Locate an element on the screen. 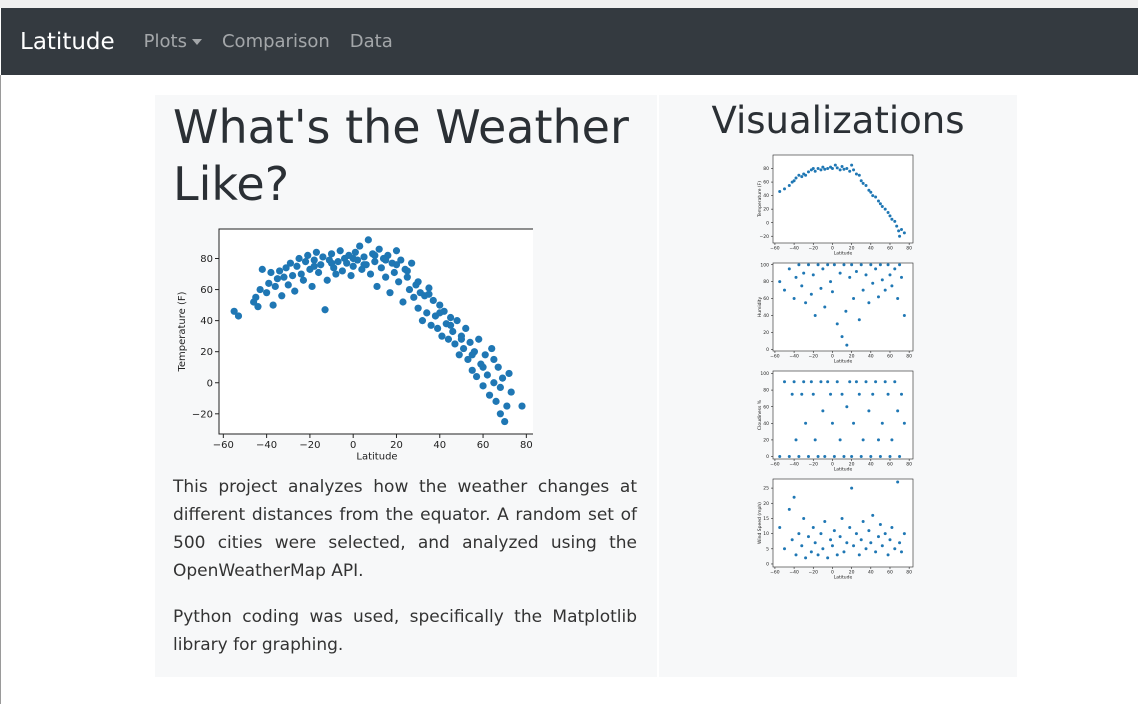 The width and height of the screenshot is (1138, 704). plot-frame is located at coordinates (843, 415).